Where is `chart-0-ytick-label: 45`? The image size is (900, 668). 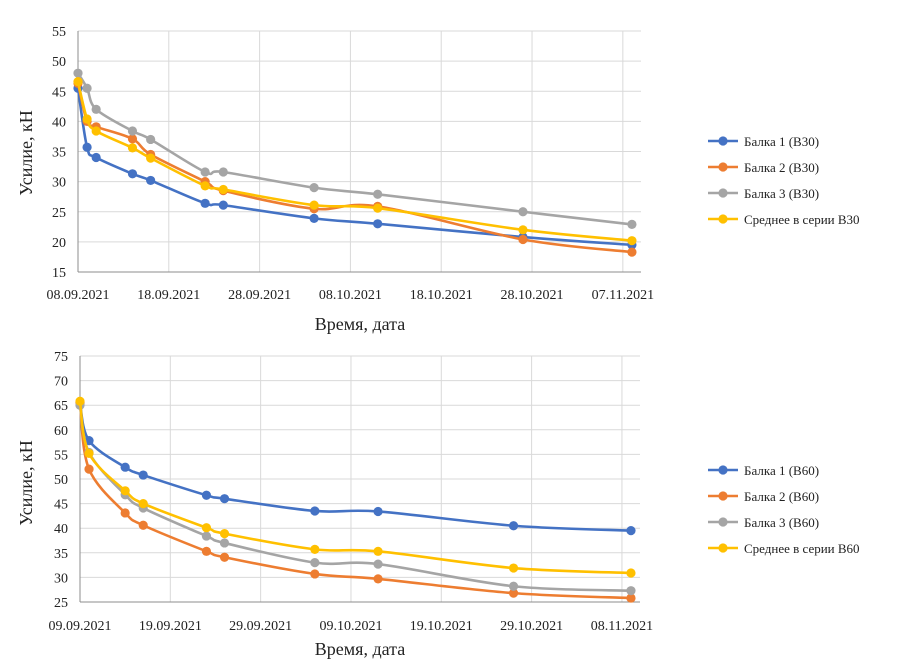 chart-0-ytick-label: 45 is located at coordinates (59, 92).